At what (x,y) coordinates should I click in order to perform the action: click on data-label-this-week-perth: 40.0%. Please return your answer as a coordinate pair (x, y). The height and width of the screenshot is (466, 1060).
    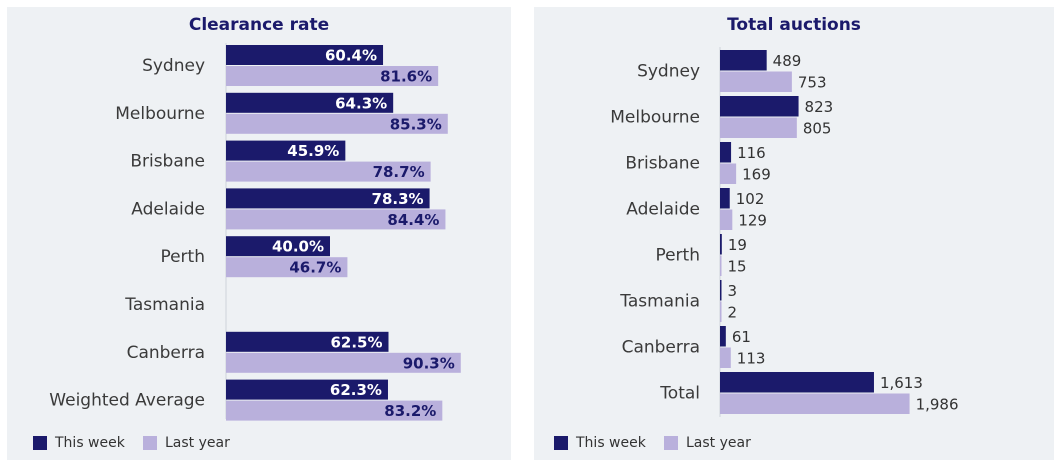
    Looking at the image, I should click on (298, 247).